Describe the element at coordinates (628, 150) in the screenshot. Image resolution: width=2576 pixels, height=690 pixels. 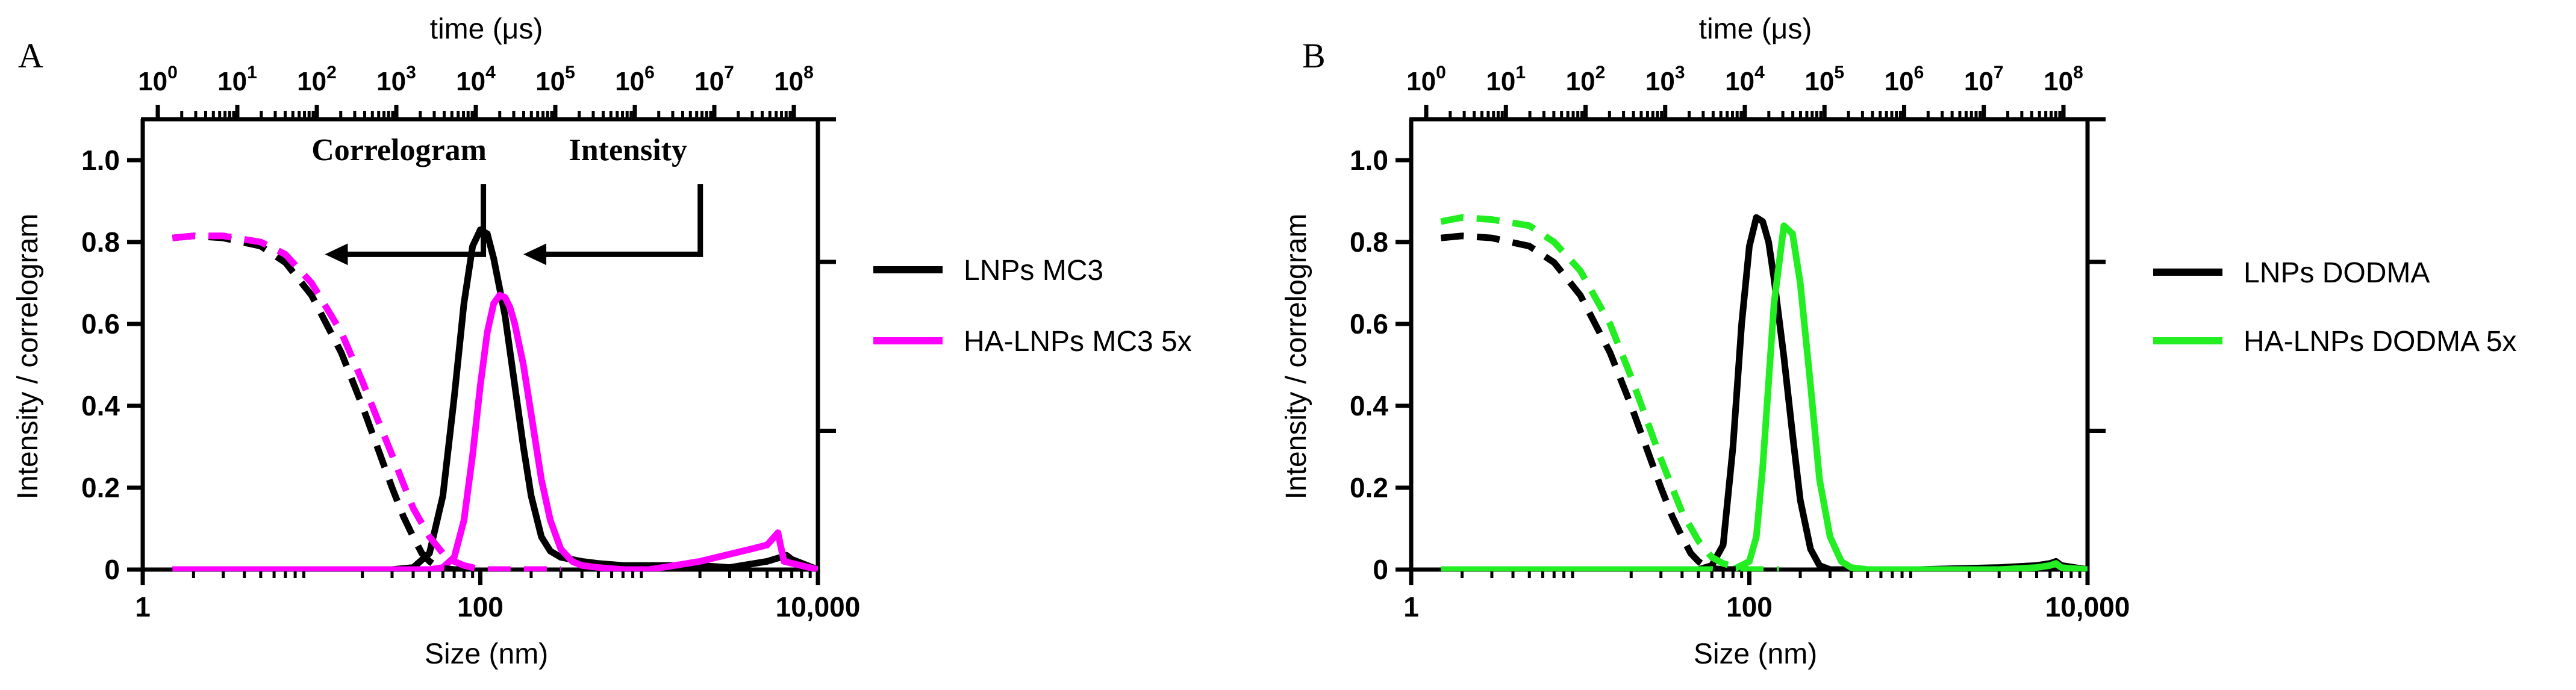
I see `annotation-label: Intensity` at that location.